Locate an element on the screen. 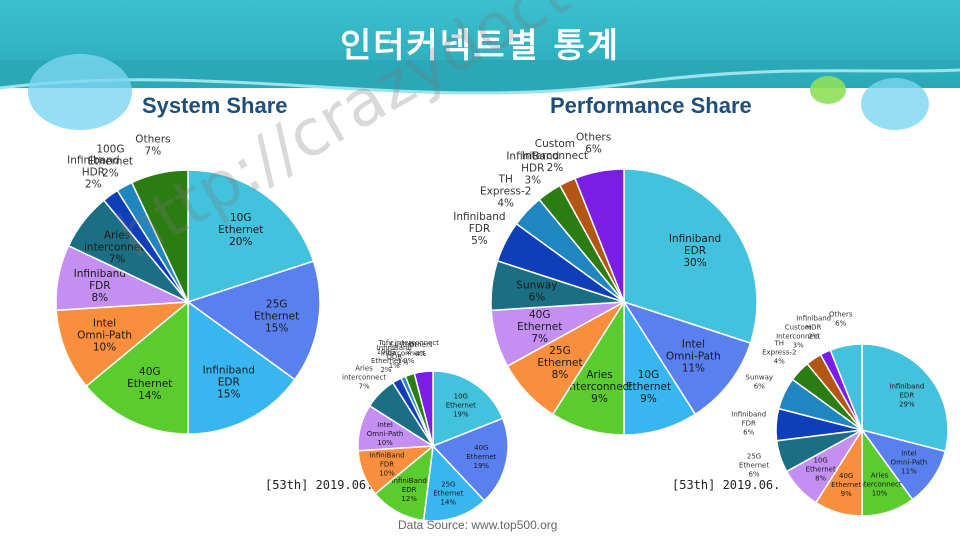  pie-1-label-2: 25G Ethernet 15% is located at coordinates (276, 317).